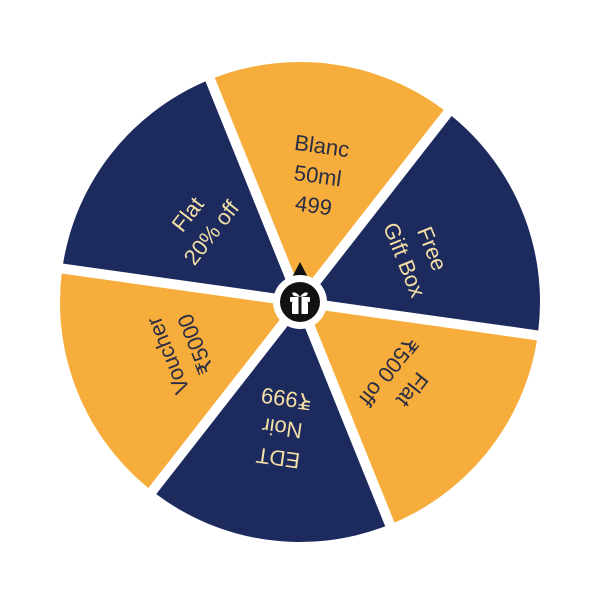 The image size is (600, 600). I want to click on segment-text: EDTNoir₹999, so click(282, 428).